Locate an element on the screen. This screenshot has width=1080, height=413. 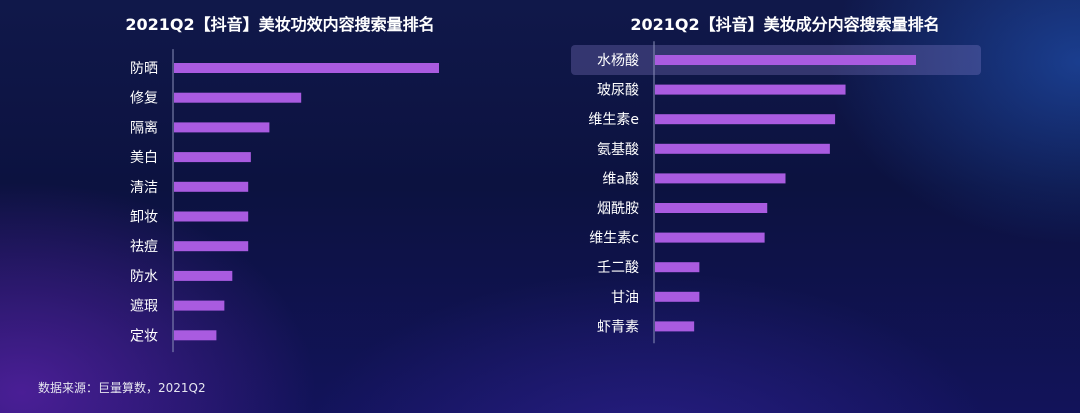
right-chart-title: 2021Q2【抖音】美妆成分内容搜索量排名 is located at coordinates (785, 24).